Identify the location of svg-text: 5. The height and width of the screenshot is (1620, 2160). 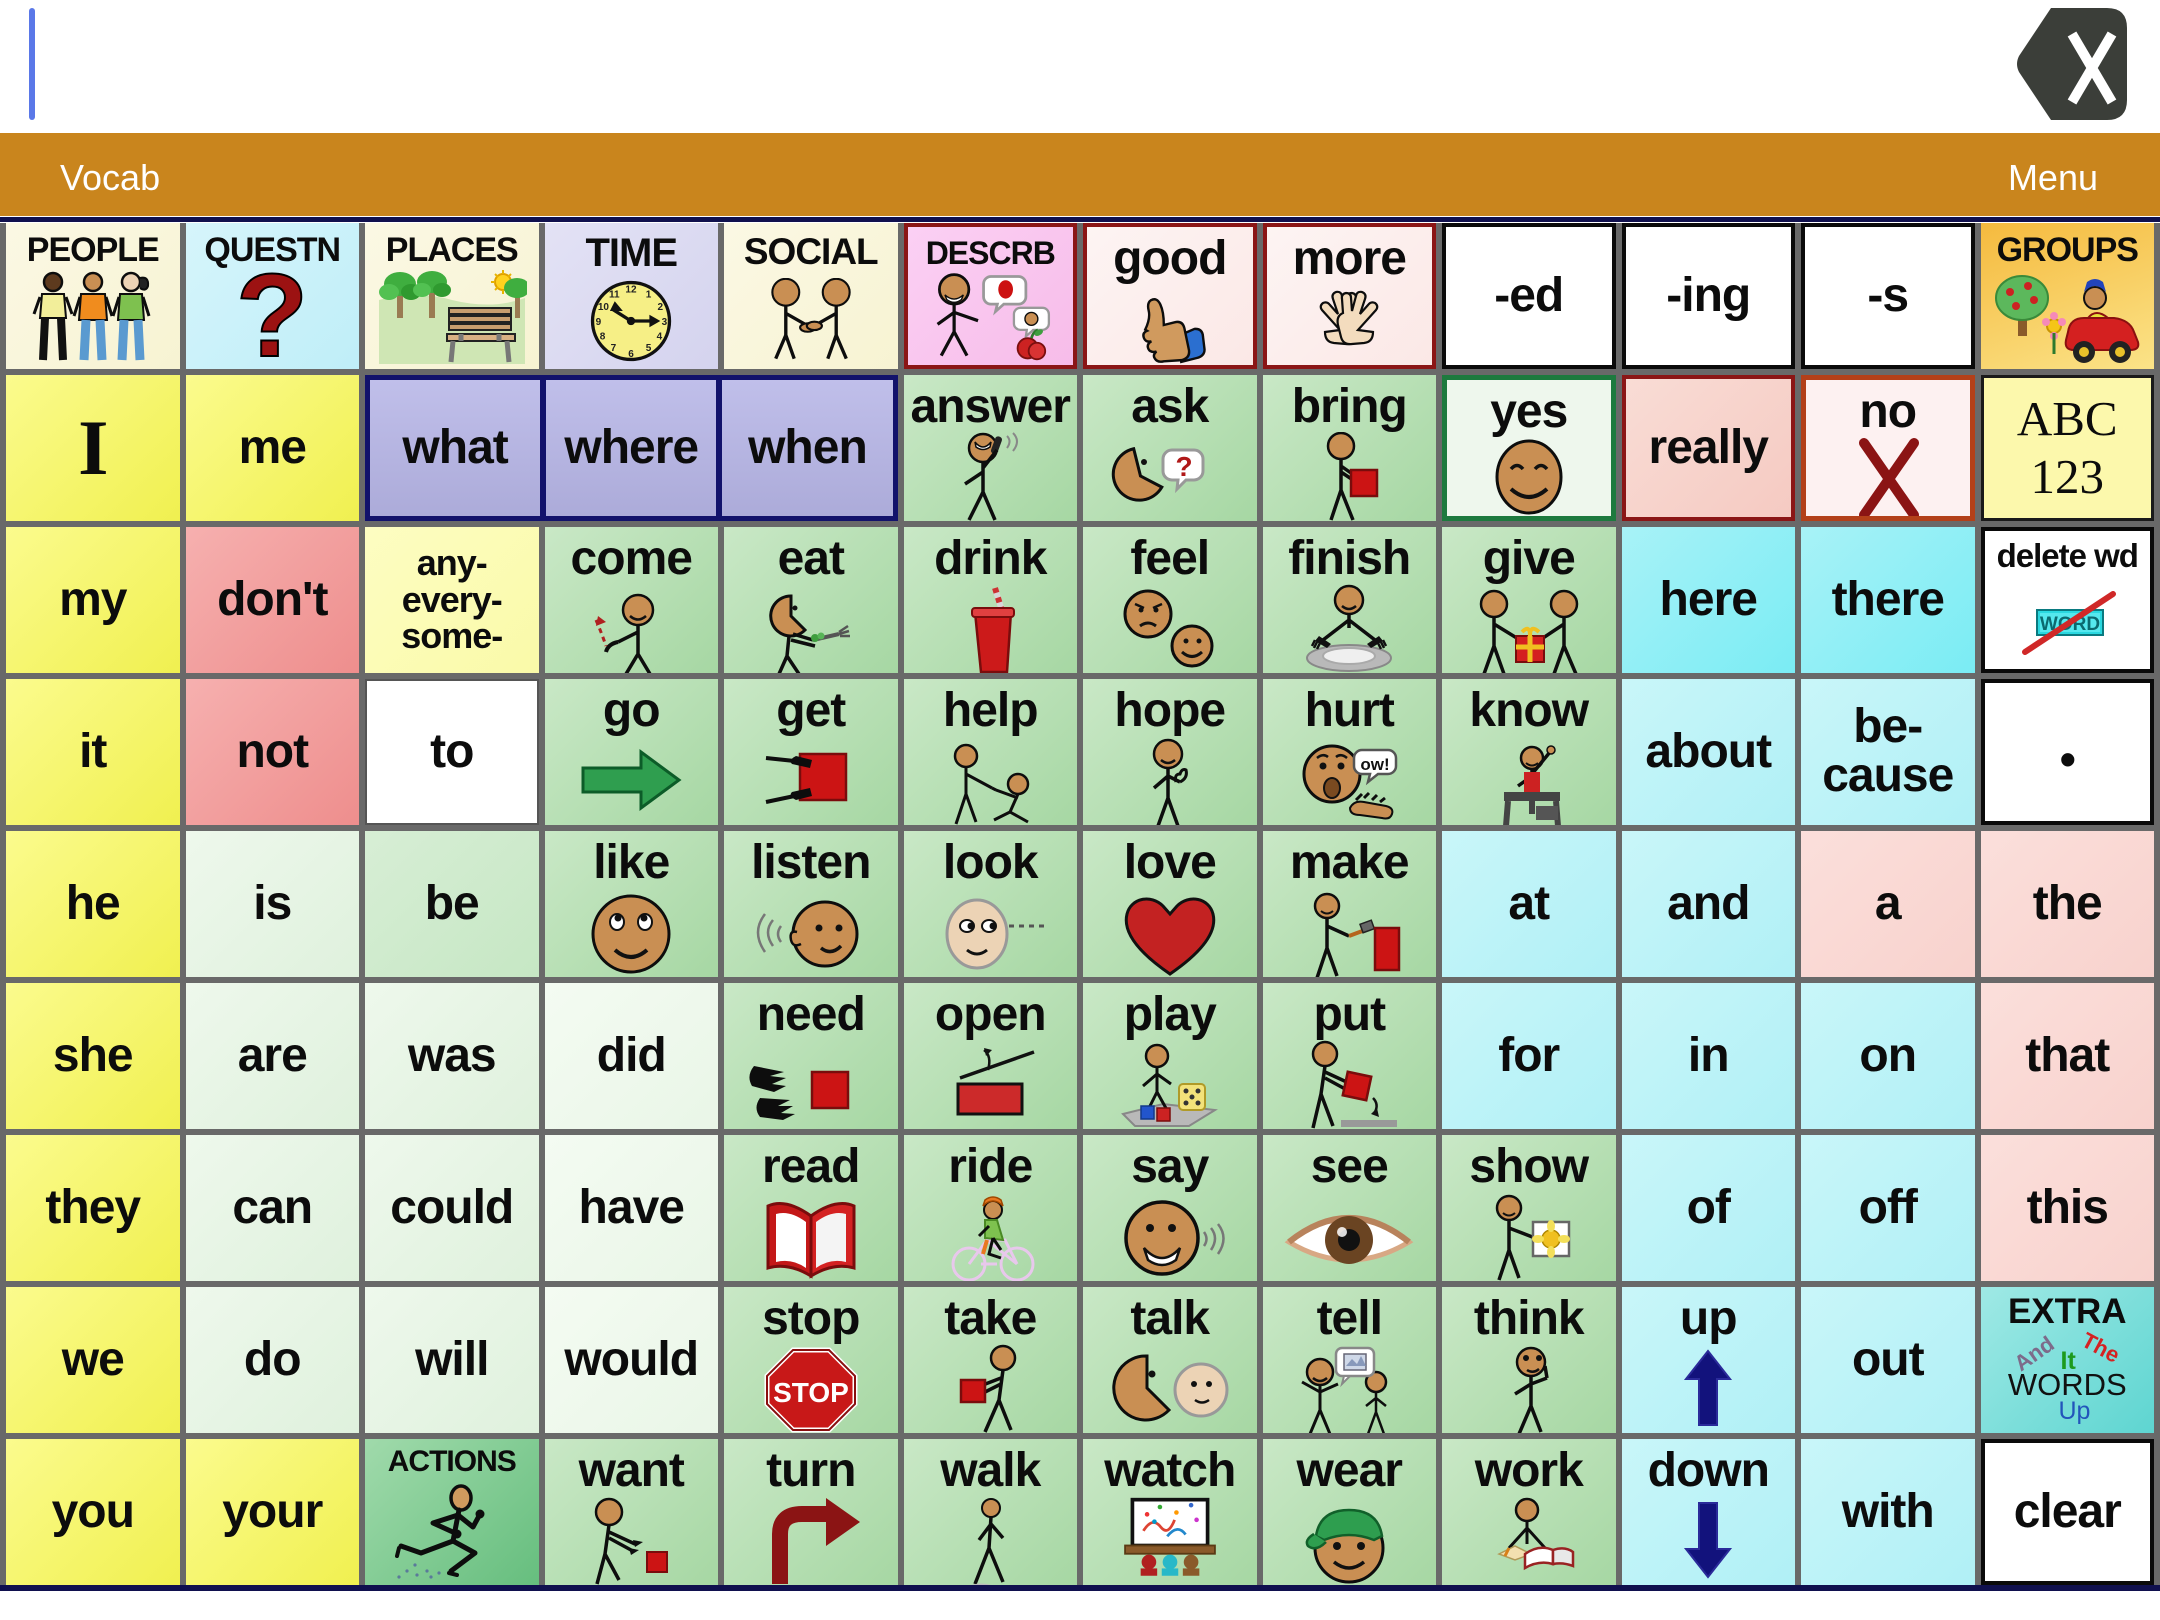
(649, 348).